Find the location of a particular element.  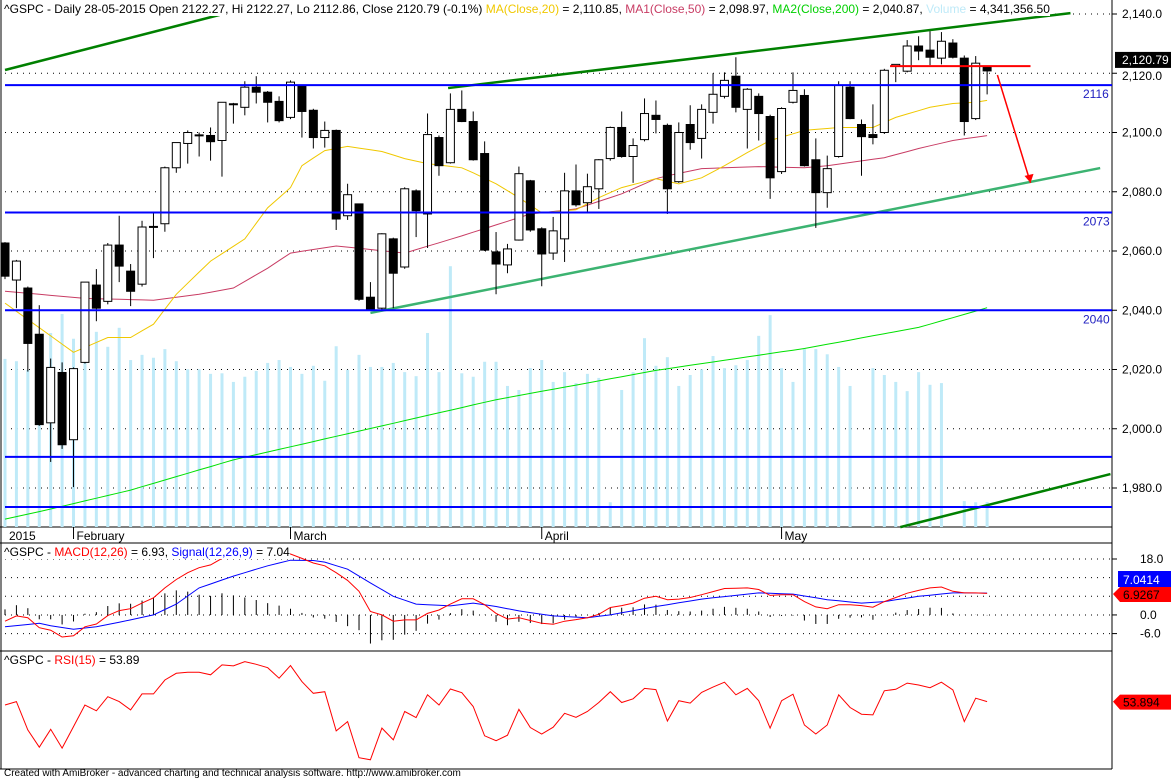

price-tick-label: 2,120.0 is located at coordinates (1142, 76).